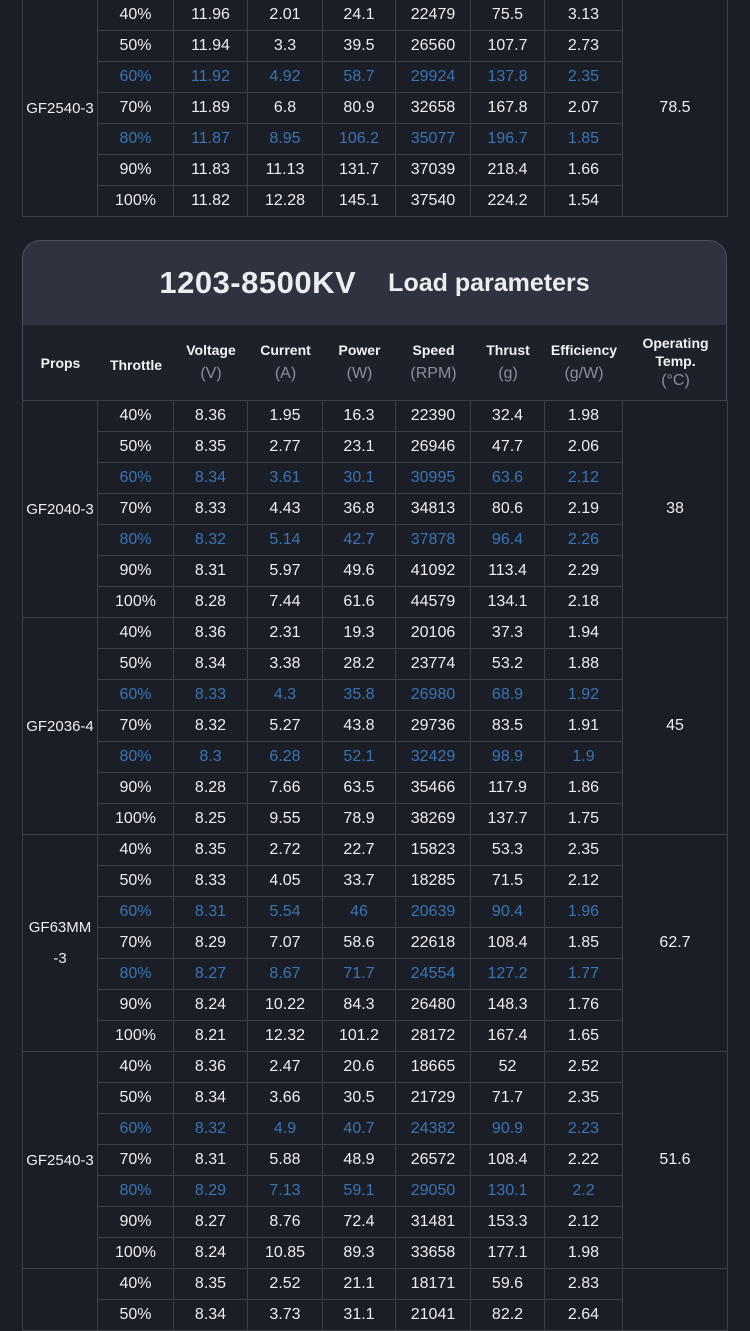  I want to click on speed-cell: 18171, so click(433, 1284).